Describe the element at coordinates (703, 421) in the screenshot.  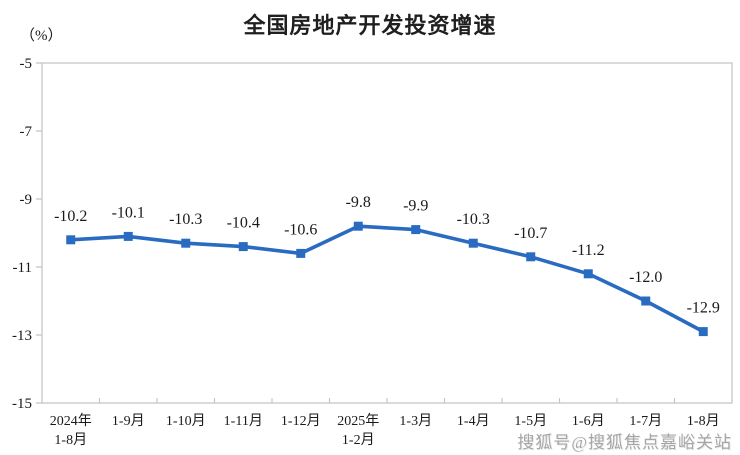
I see `x-axis-category-label: 1-8月` at that location.